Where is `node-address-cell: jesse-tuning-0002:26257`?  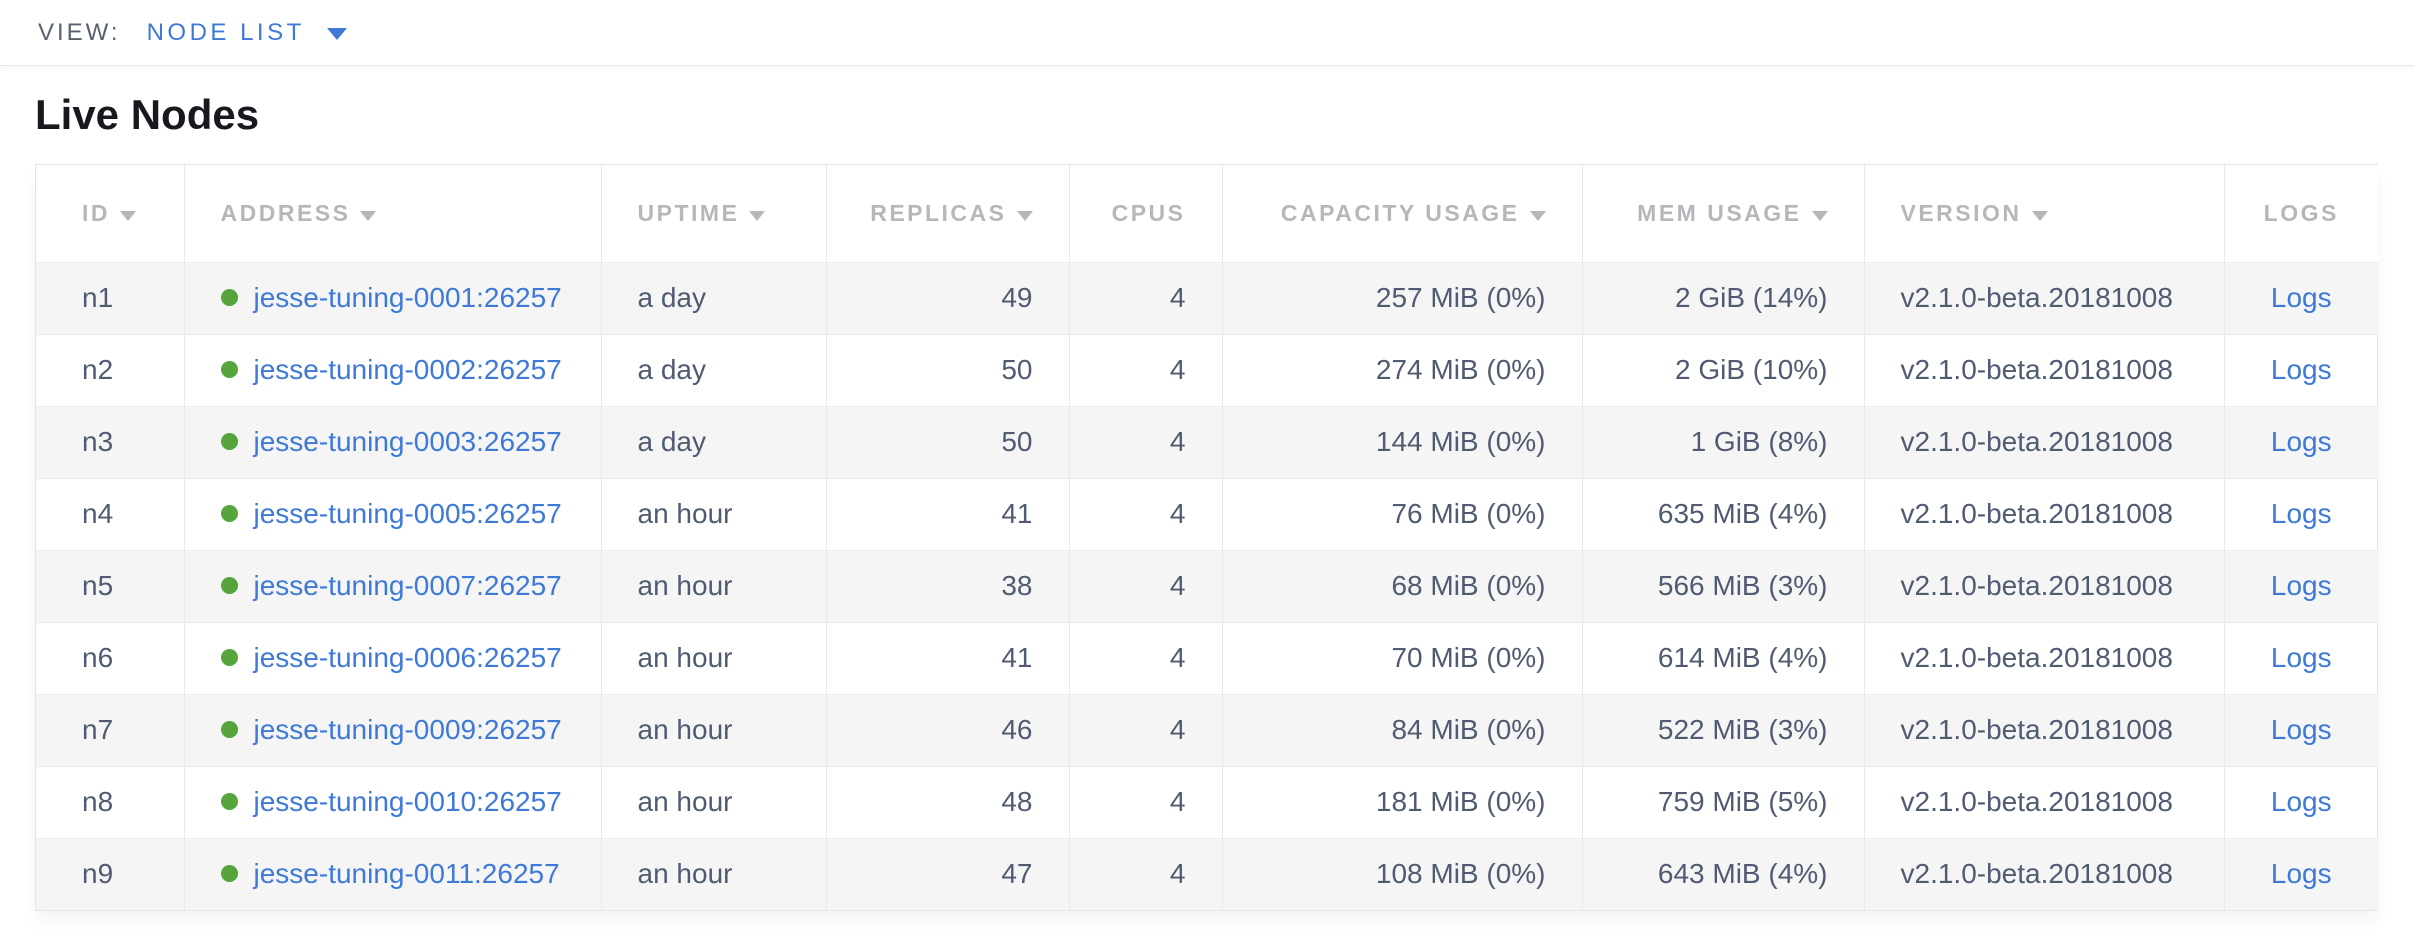 node-address-cell: jesse-tuning-0002:26257 is located at coordinates (393, 369).